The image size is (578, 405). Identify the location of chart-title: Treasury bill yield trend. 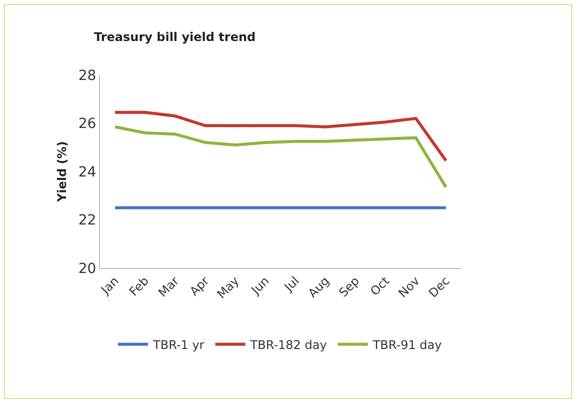
(175, 37).